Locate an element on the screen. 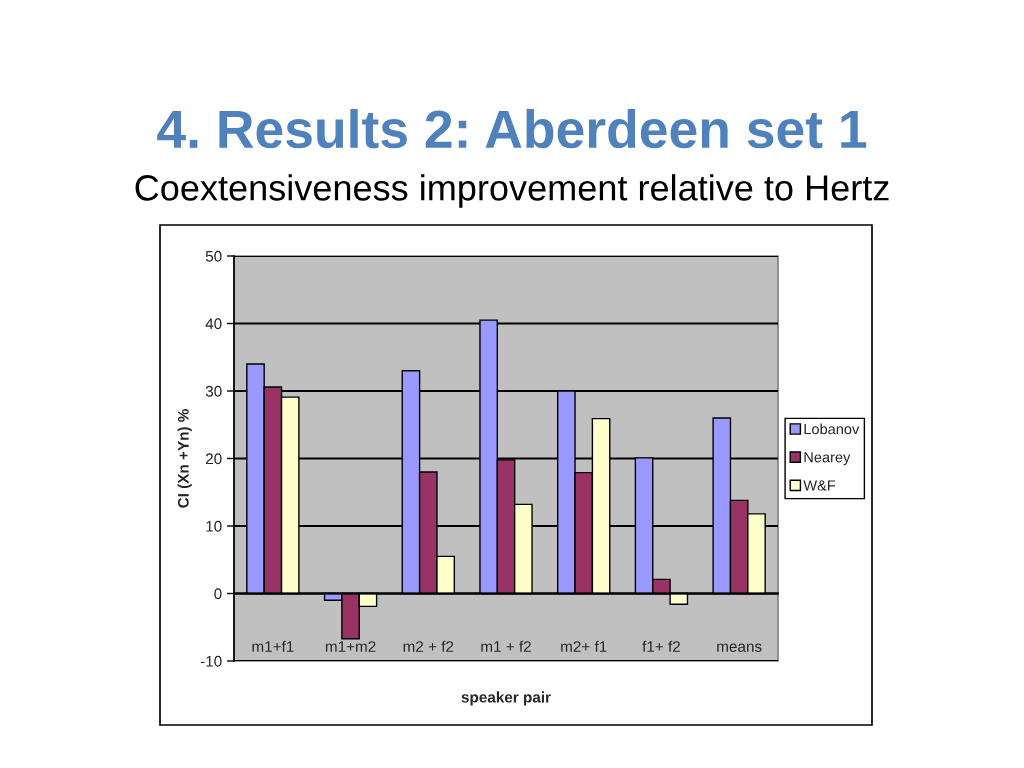 The image size is (1024, 768). legend-label: Nearey is located at coordinates (827, 459).